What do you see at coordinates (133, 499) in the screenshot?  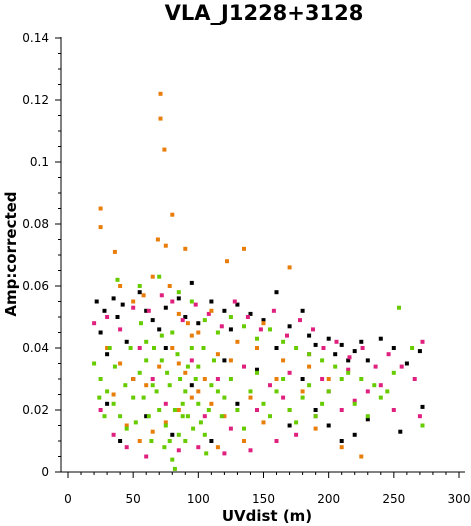 I see `x-tick-label: 50` at bounding box center [133, 499].